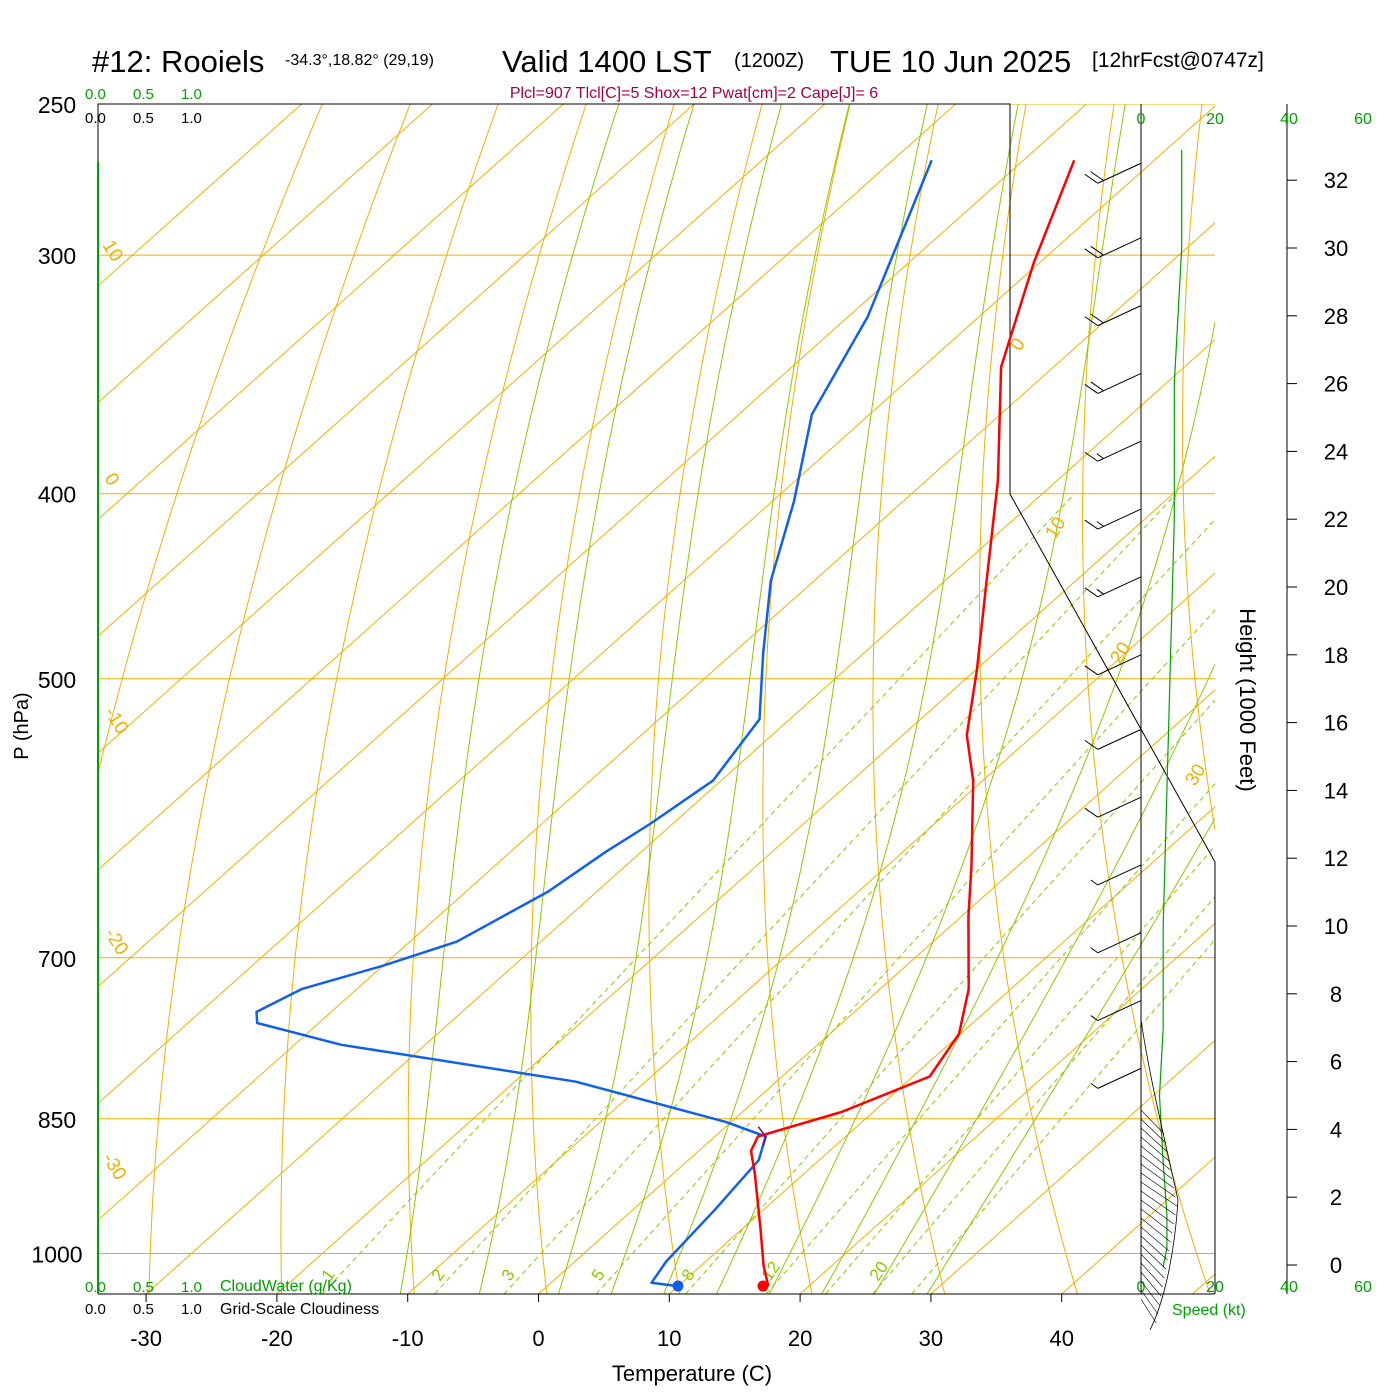 Image resolution: width=1400 pixels, height=1400 pixels. What do you see at coordinates (56, 1255) in the screenshot?
I see `pressure-label: 1000` at bounding box center [56, 1255].